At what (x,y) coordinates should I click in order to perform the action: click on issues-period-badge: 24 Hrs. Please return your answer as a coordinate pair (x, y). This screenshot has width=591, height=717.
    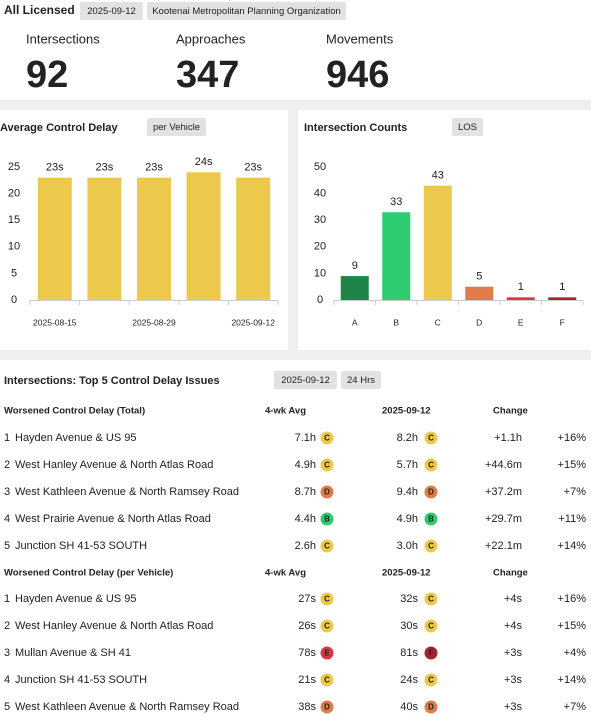
    Looking at the image, I should click on (361, 380).